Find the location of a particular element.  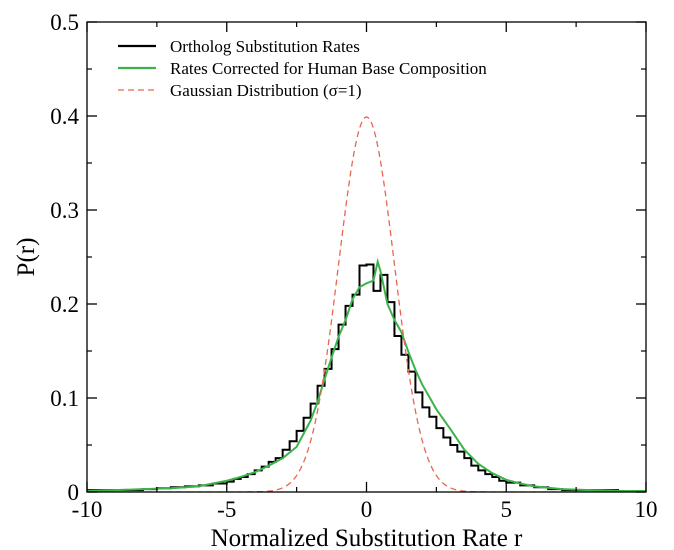

x-tick-label: 10 is located at coordinates (646, 509).